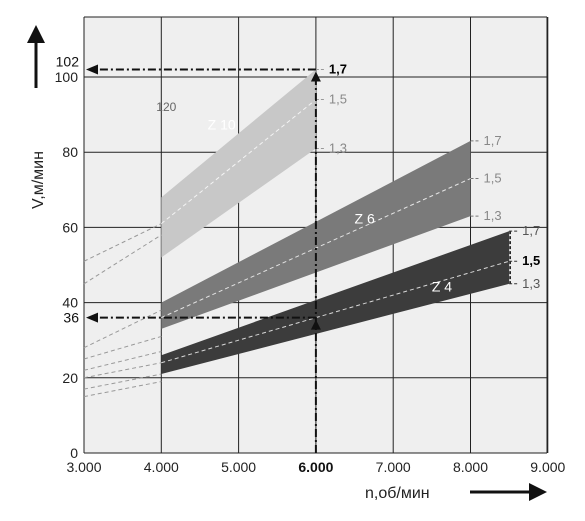 The image size is (585, 521). I want to click on reading-arrow-up-bottom, so click(315, 324).